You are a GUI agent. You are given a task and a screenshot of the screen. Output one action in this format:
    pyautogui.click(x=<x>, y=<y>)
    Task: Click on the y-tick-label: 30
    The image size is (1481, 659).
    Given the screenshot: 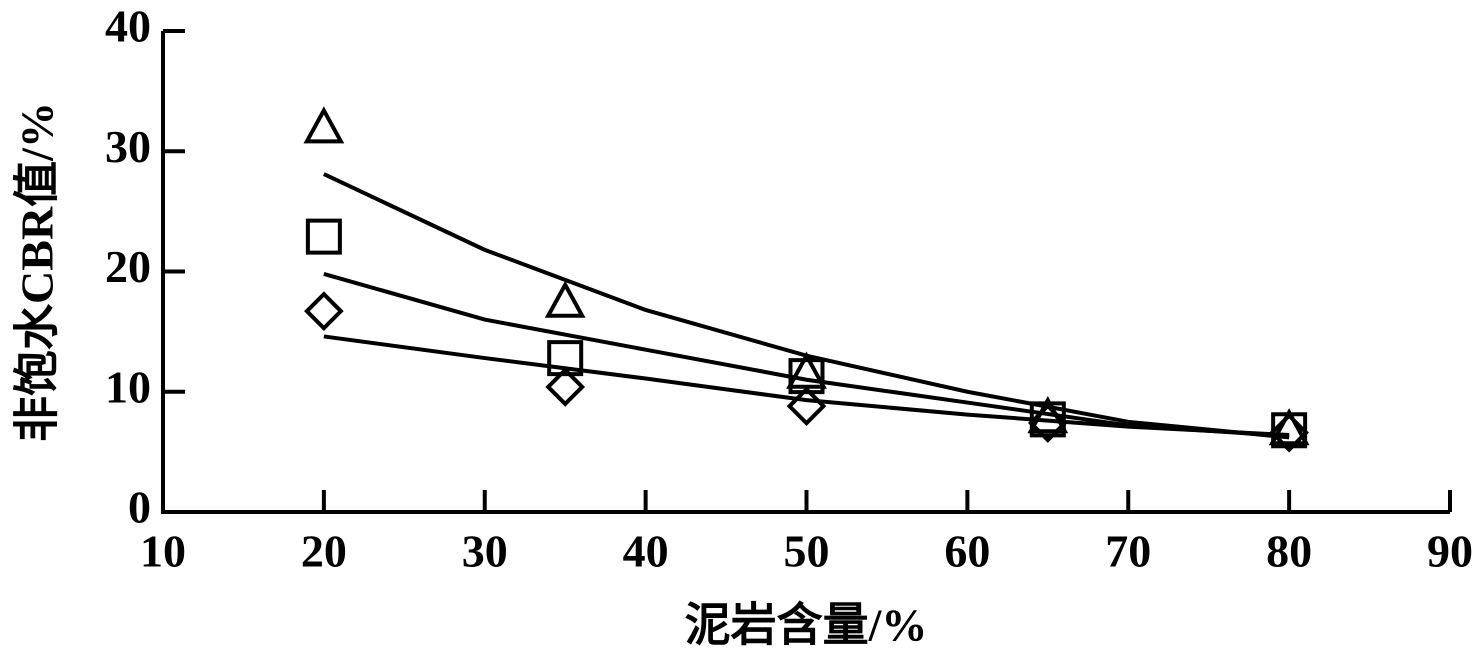 What is the action you would take?
    pyautogui.click(x=128, y=146)
    